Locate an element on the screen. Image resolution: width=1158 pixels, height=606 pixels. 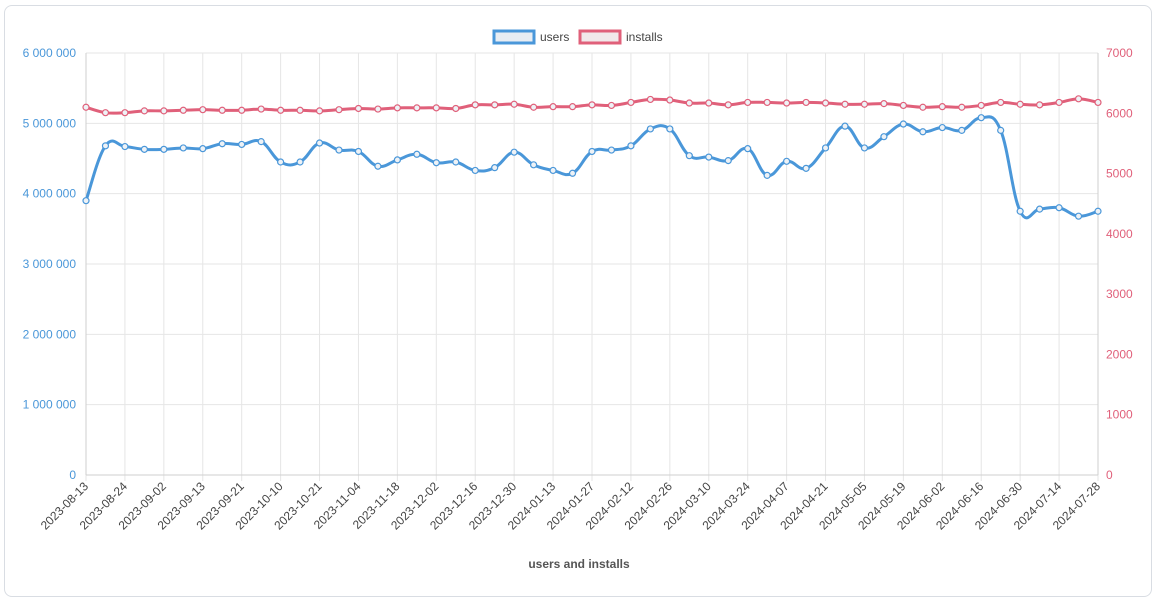
legend-swatch-users is located at coordinates (514, 37).